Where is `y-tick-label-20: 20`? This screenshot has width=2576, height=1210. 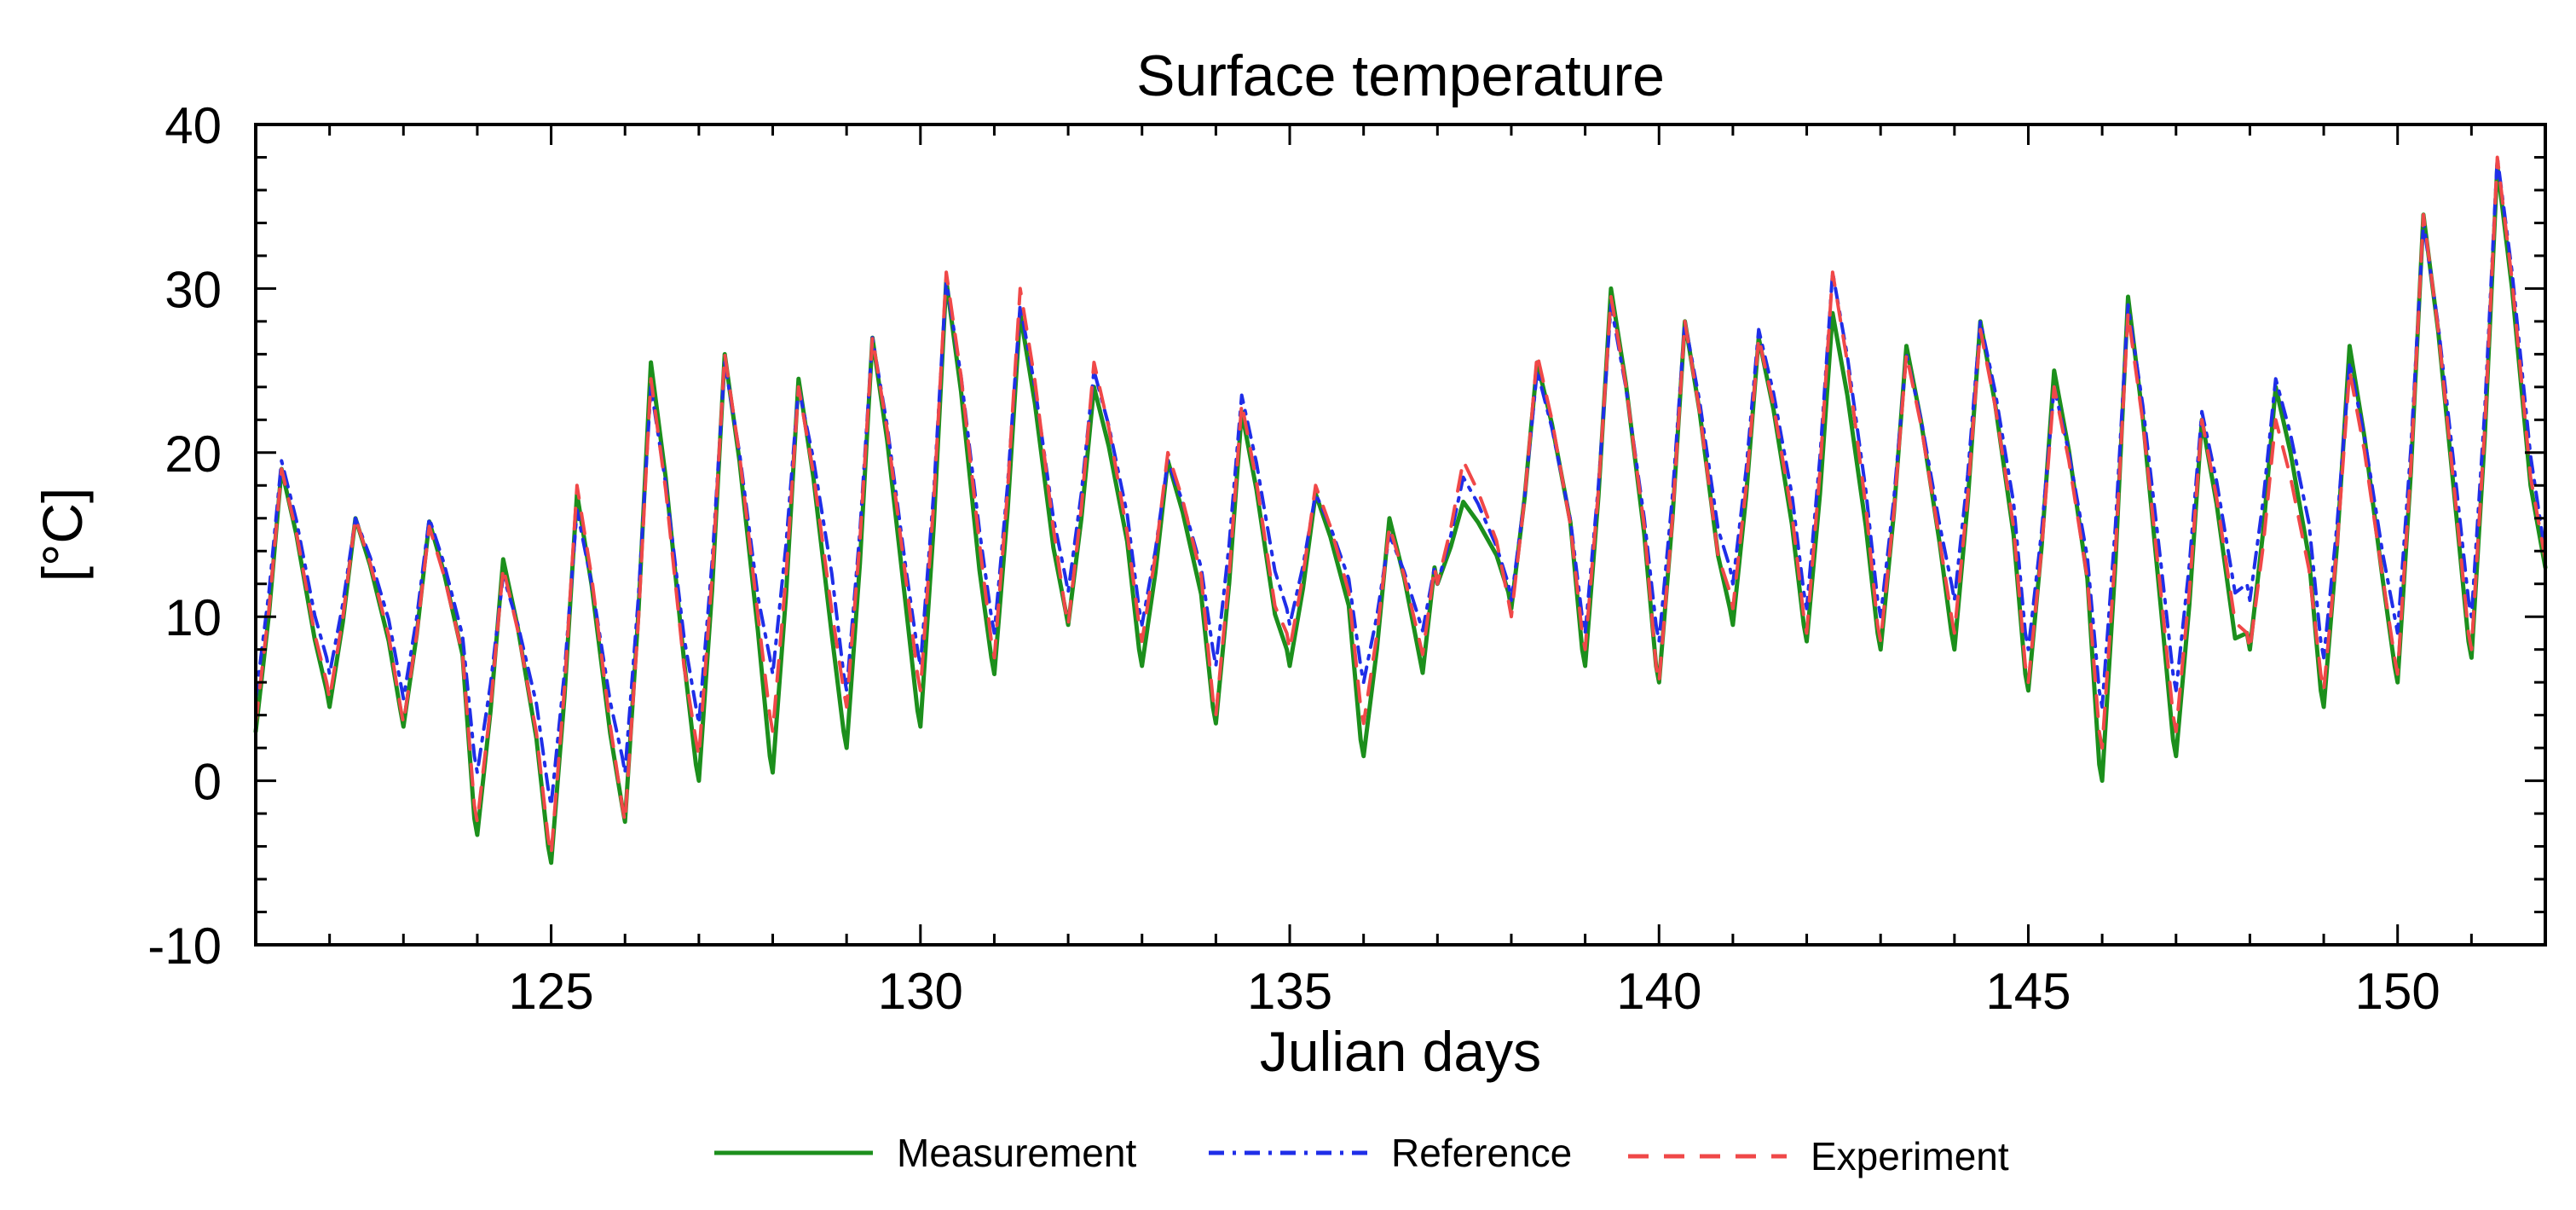 y-tick-label-20: 20 is located at coordinates (193, 454).